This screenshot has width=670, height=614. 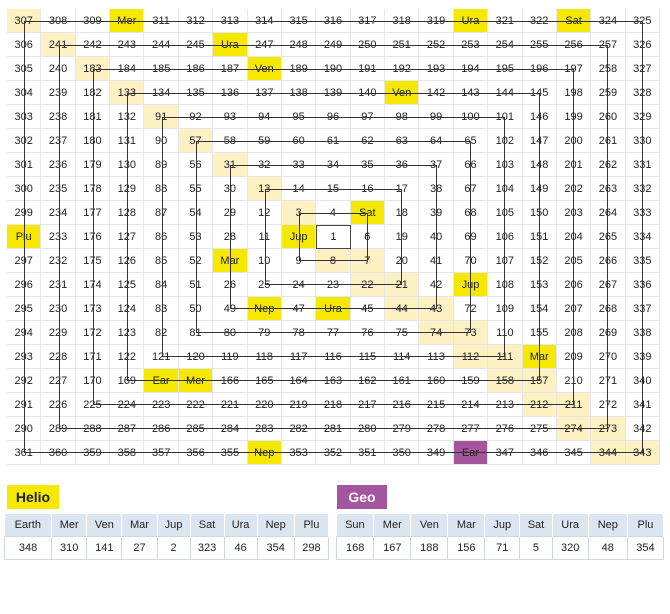 What do you see at coordinates (368, 237) in the screenshot?
I see `grid-cell: 6` at bounding box center [368, 237].